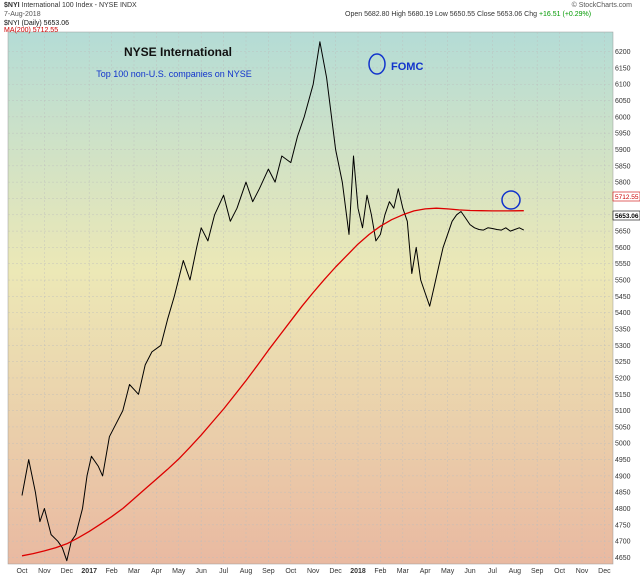  I want to click on close-label: Close, so click(486, 14).